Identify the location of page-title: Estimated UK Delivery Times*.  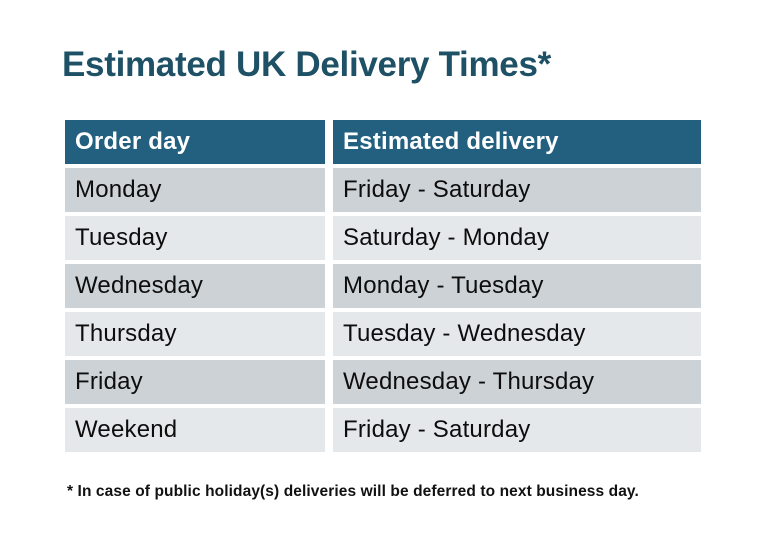
(306, 64).